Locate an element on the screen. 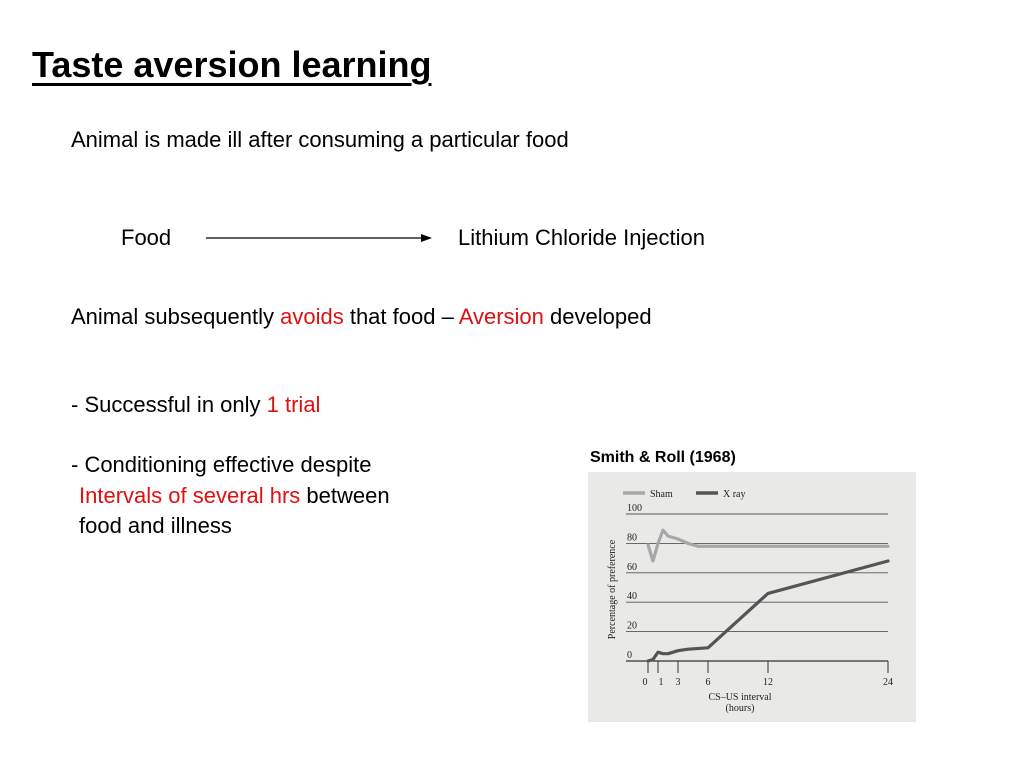  aversion-line-part5: developed is located at coordinates (597, 316).